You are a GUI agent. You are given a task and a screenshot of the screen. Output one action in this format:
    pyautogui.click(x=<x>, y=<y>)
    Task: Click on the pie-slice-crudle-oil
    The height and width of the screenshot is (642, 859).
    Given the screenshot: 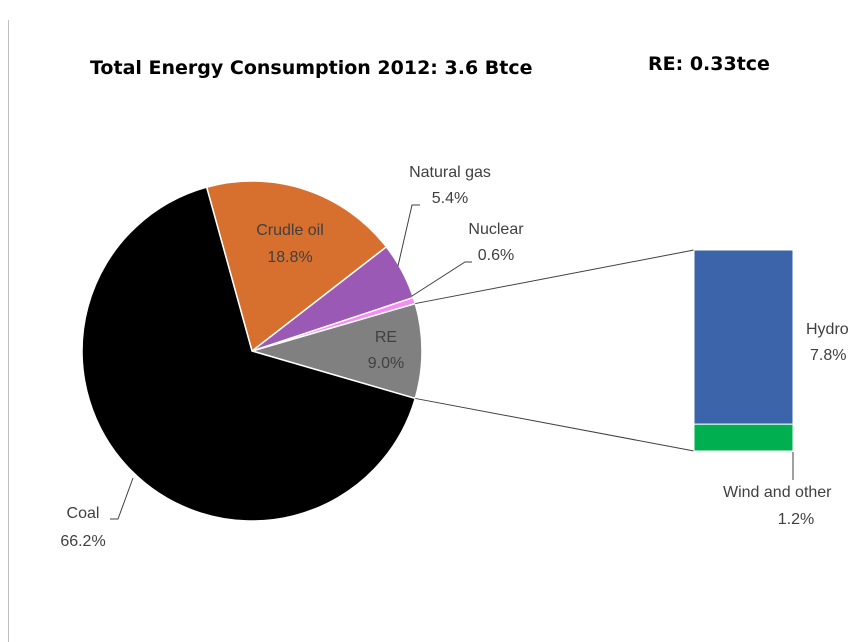 What is the action you would take?
    pyautogui.click(x=296, y=266)
    